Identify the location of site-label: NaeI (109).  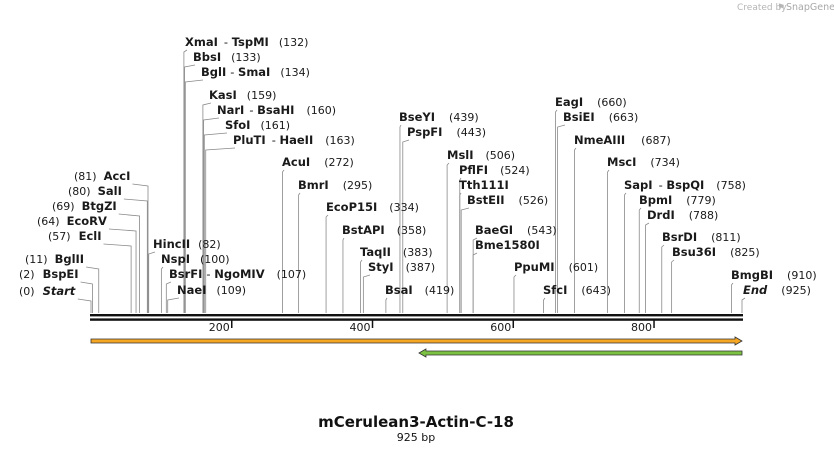
(211, 290).